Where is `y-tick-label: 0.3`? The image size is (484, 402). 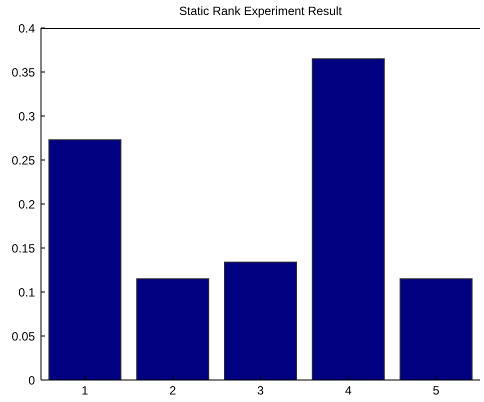 y-tick-label: 0.3 is located at coordinates (27, 116).